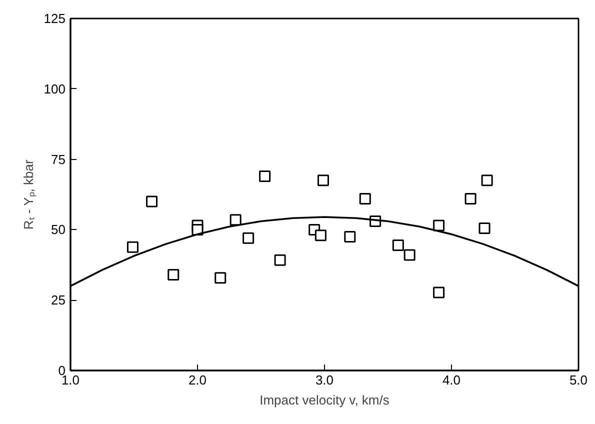 The height and width of the screenshot is (424, 595). I want to click on x-tick-label: 2.0, so click(197, 380).